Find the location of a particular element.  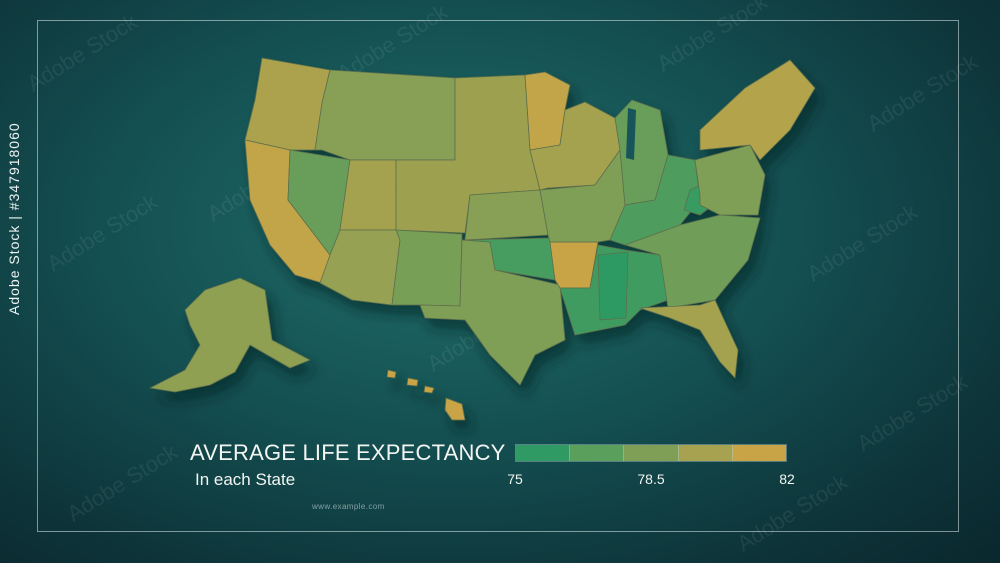

legend-subtitle: In each State is located at coordinates (245, 479).